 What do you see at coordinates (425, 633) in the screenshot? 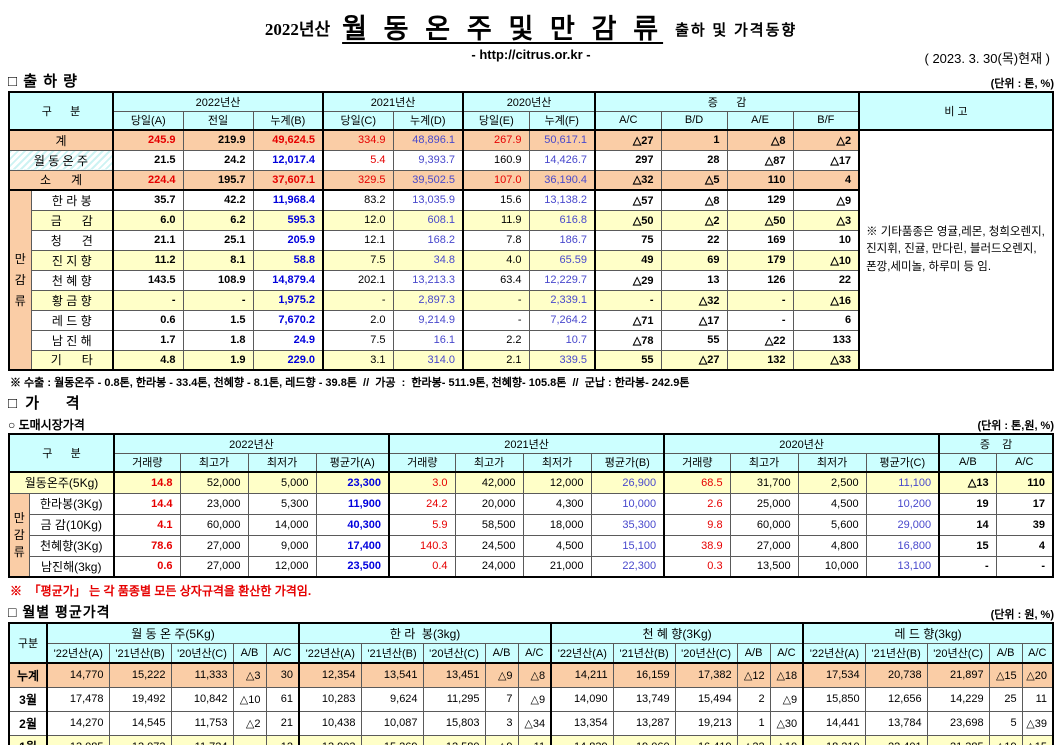
I see `col-header-hallabong: 한 라 봉(3kg)` at bounding box center [425, 633].